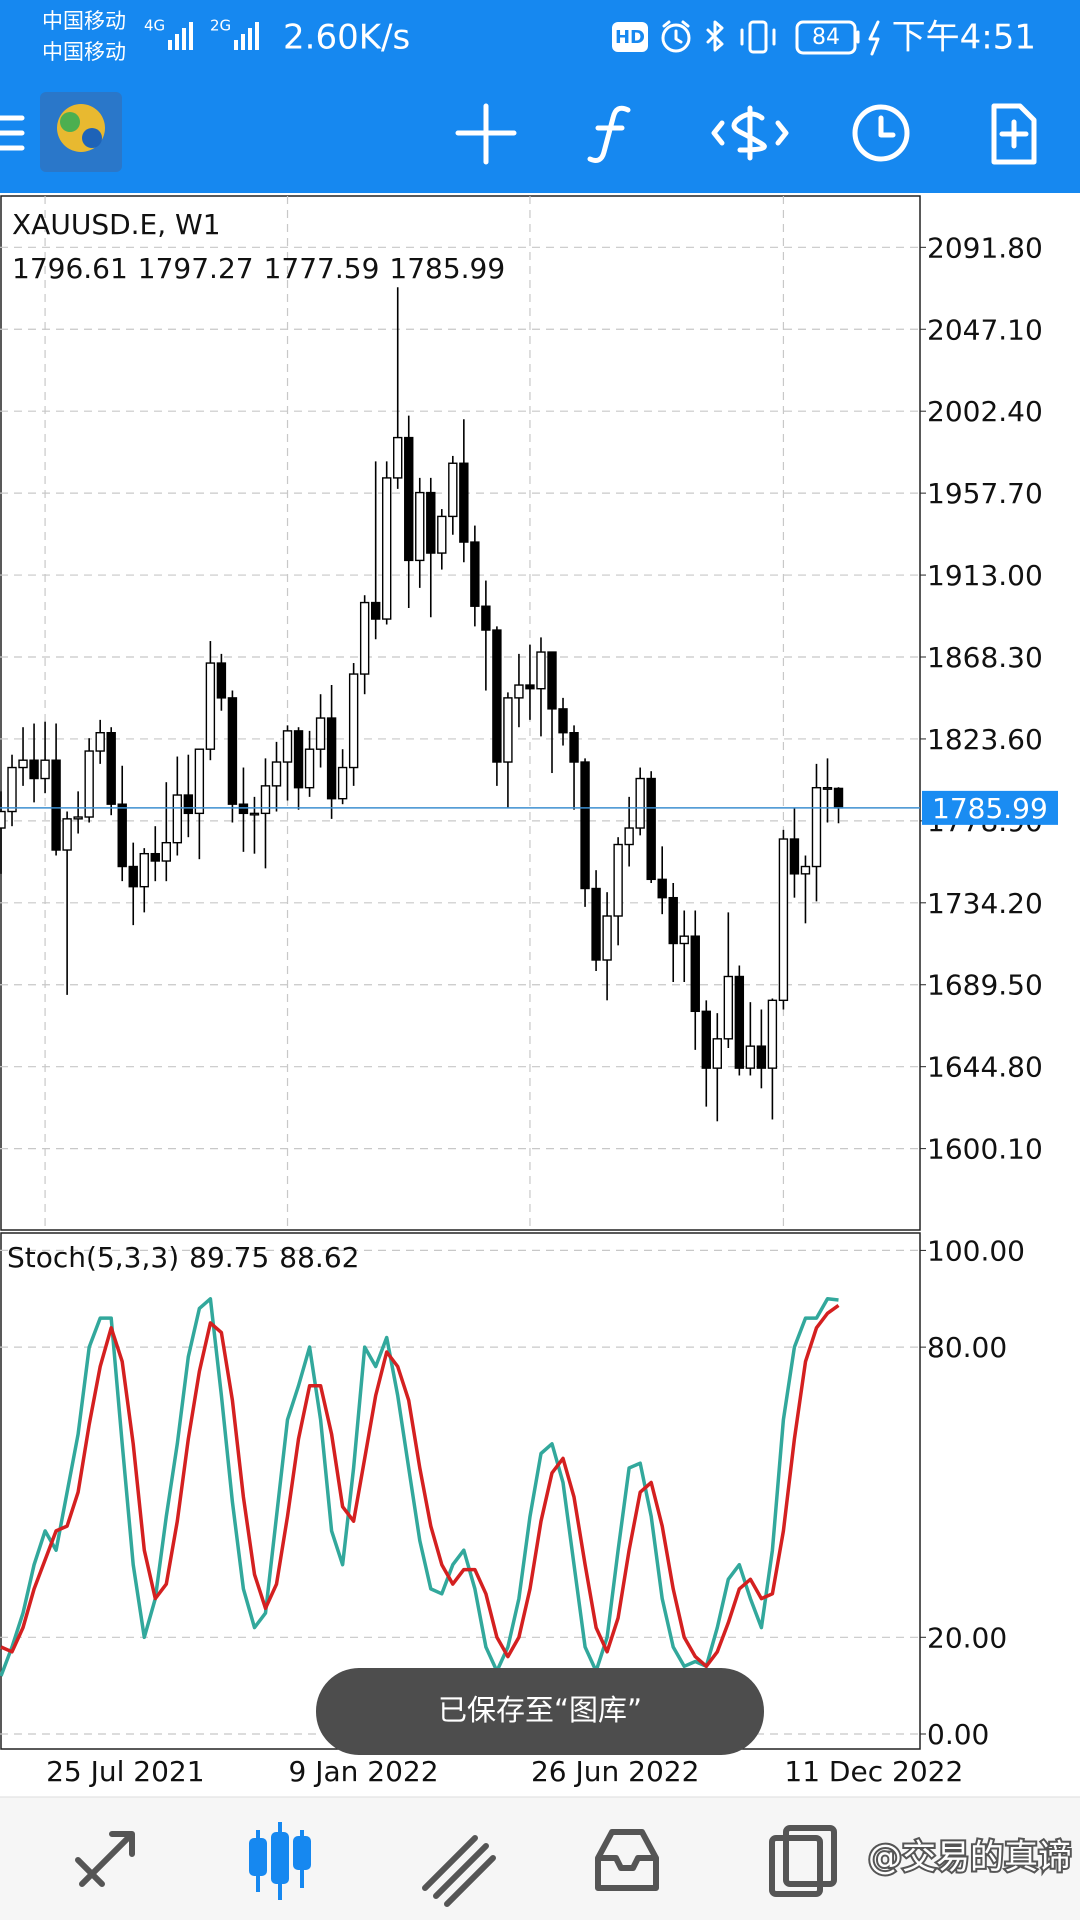  What do you see at coordinates (125, 1771) in the screenshot?
I see `x-tick-label: 25 Jul 2021` at bounding box center [125, 1771].